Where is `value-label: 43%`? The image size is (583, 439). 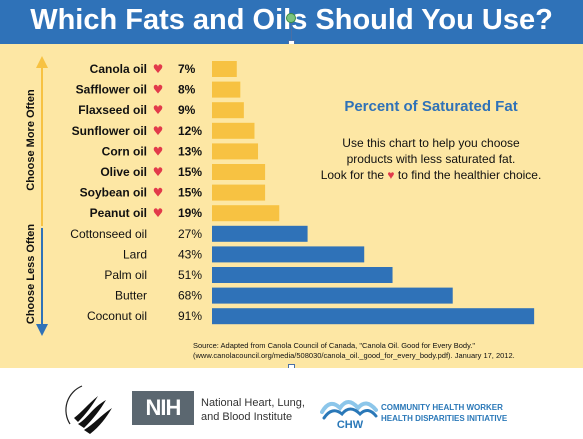
value-label: 43% is located at coordinates (190, 254).